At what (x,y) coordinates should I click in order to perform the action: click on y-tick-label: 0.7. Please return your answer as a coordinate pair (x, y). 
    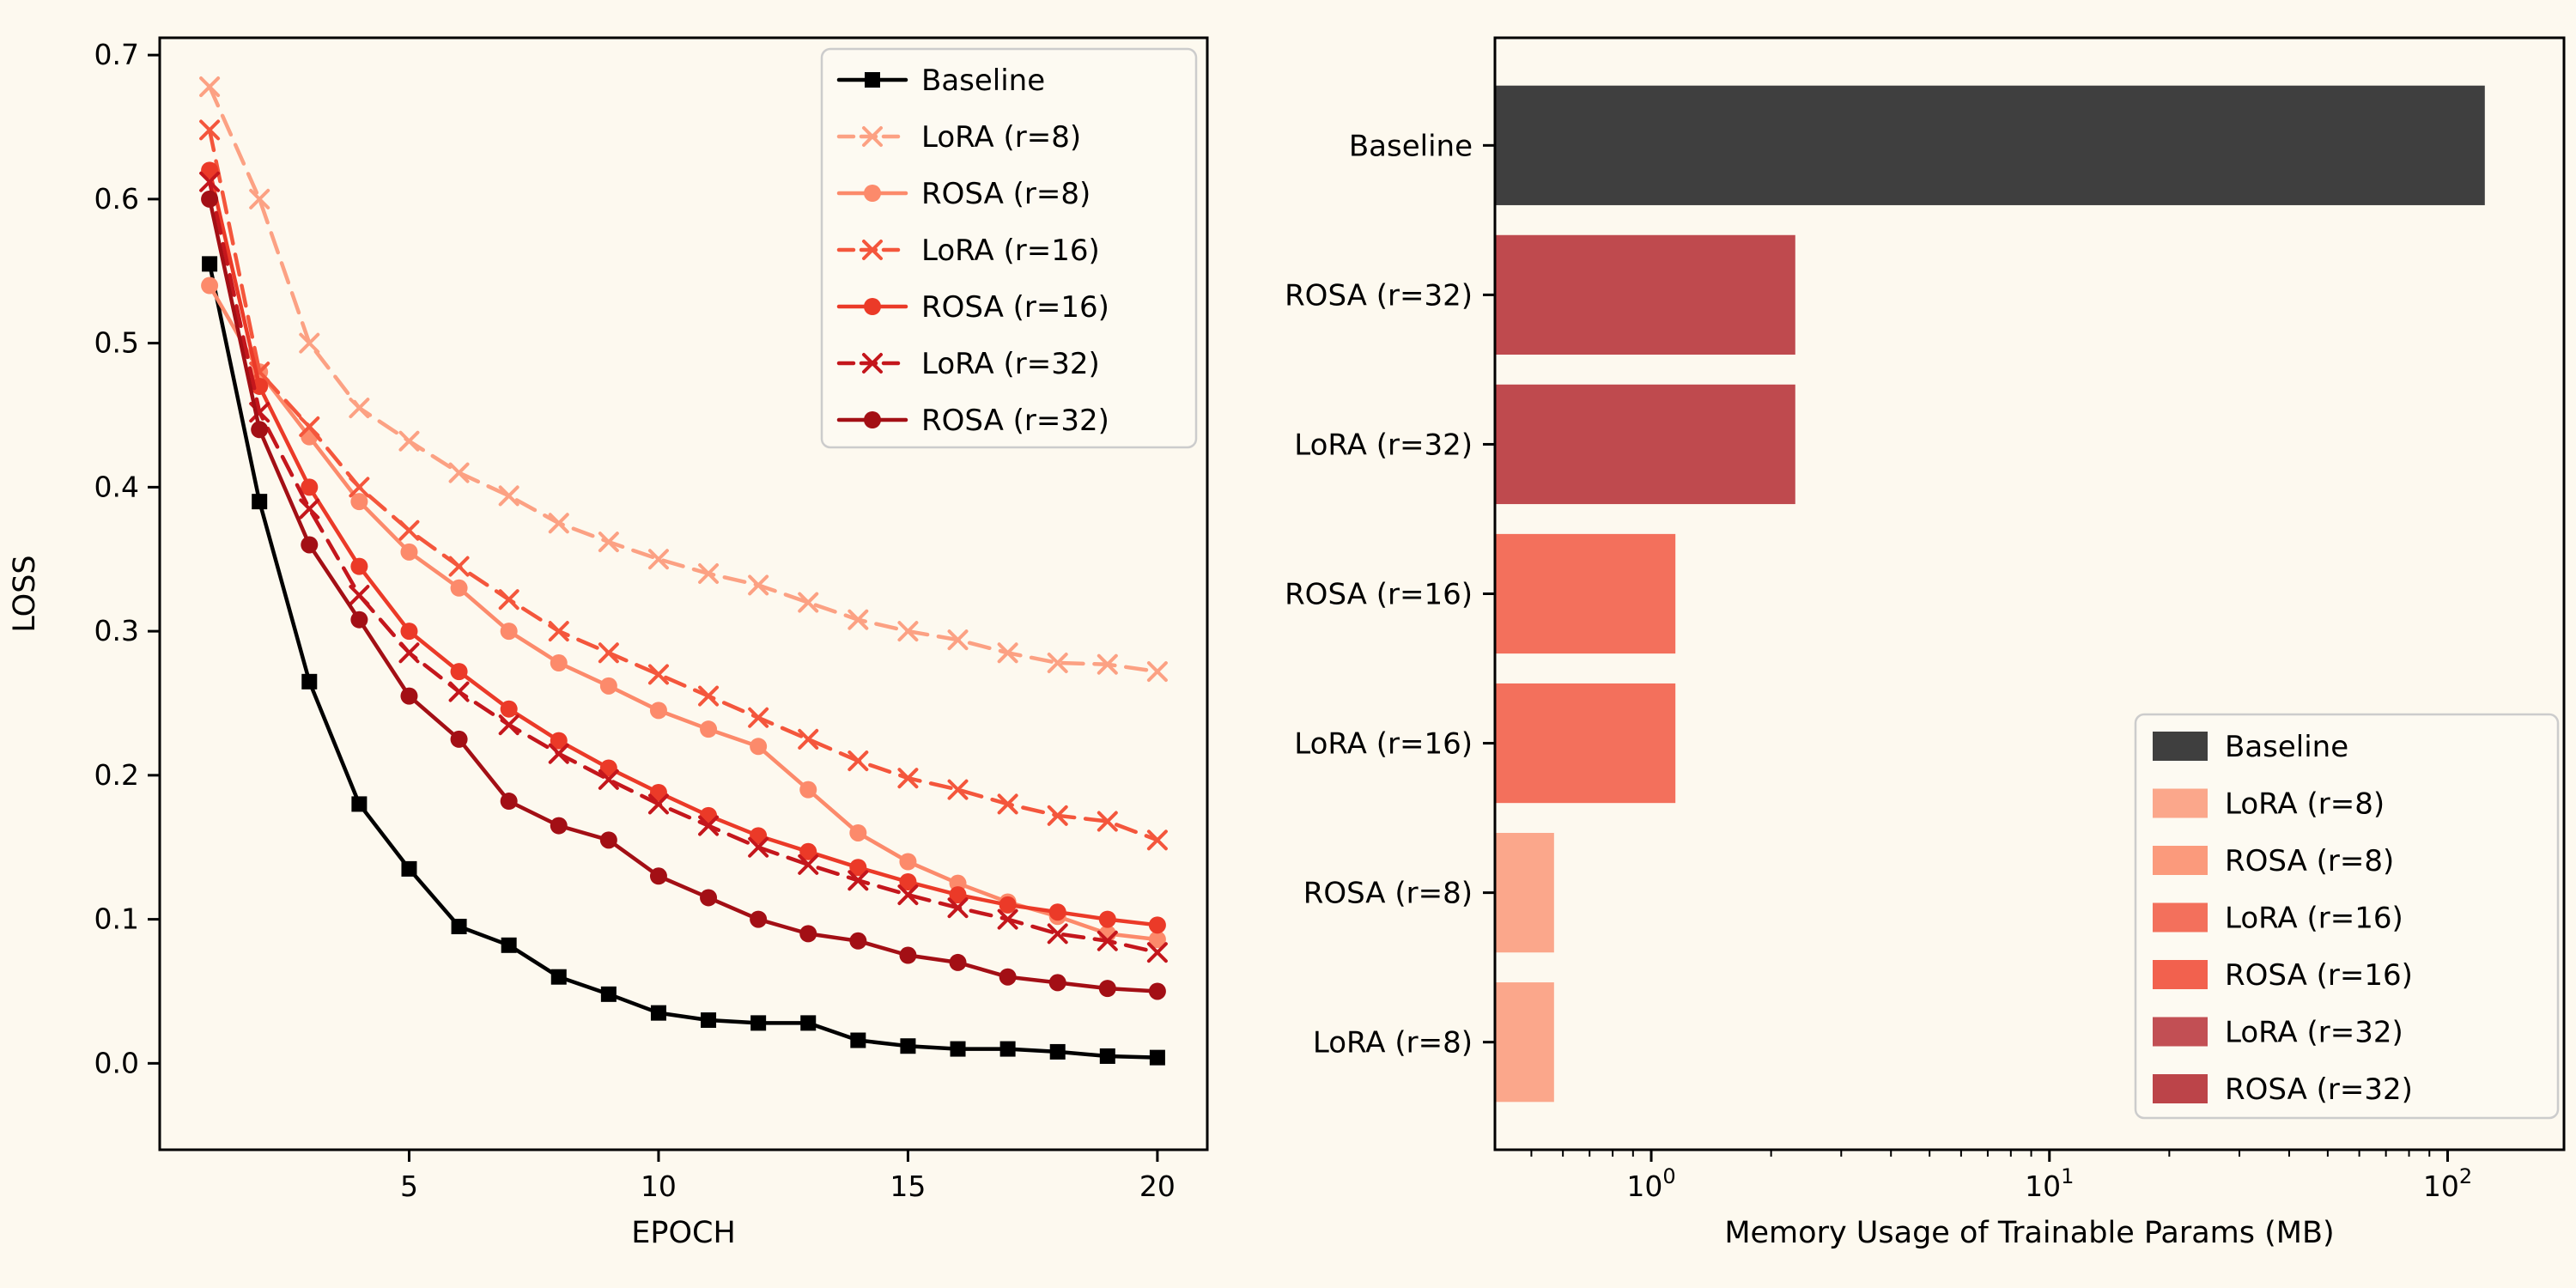
    Looking at the image, I should click on (117, 55).